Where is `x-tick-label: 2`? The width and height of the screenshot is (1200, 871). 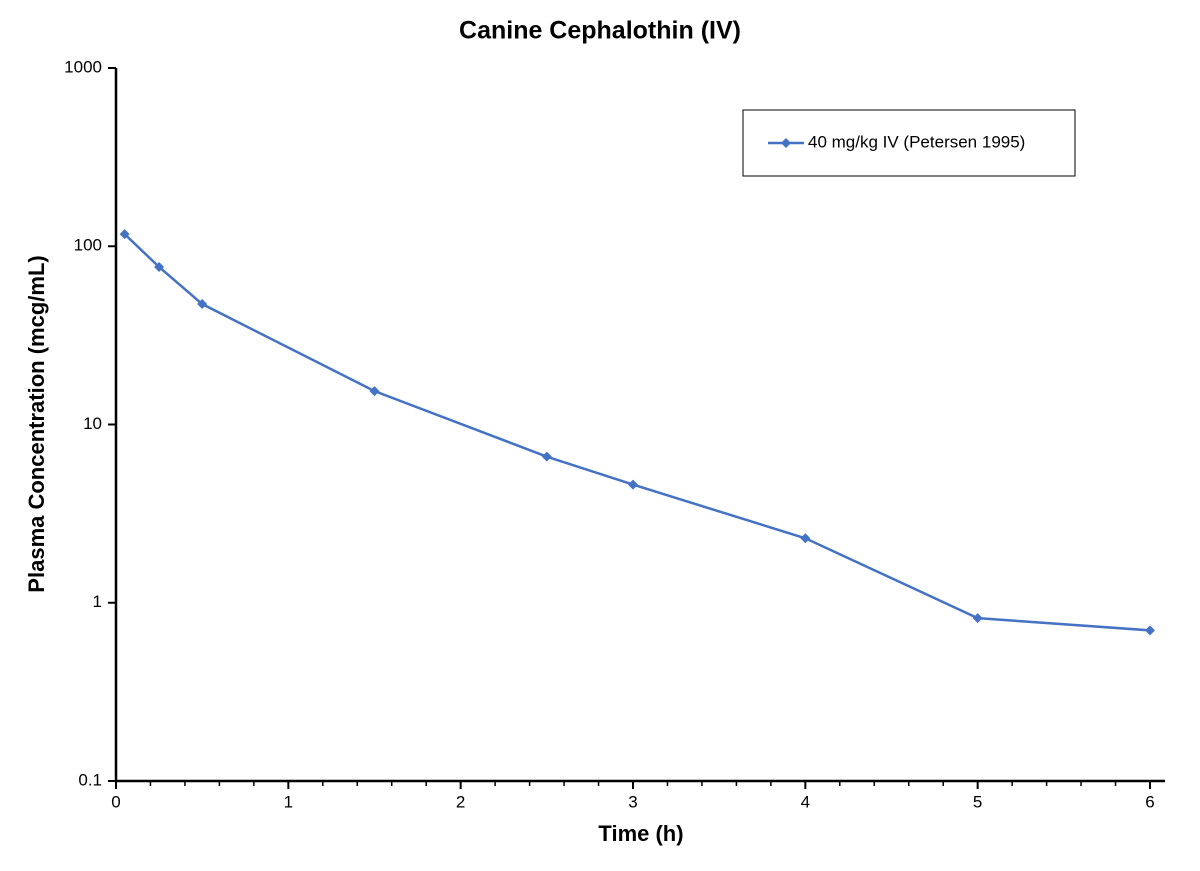
x-tick-label: 2 is located at coordinates (460, 801).